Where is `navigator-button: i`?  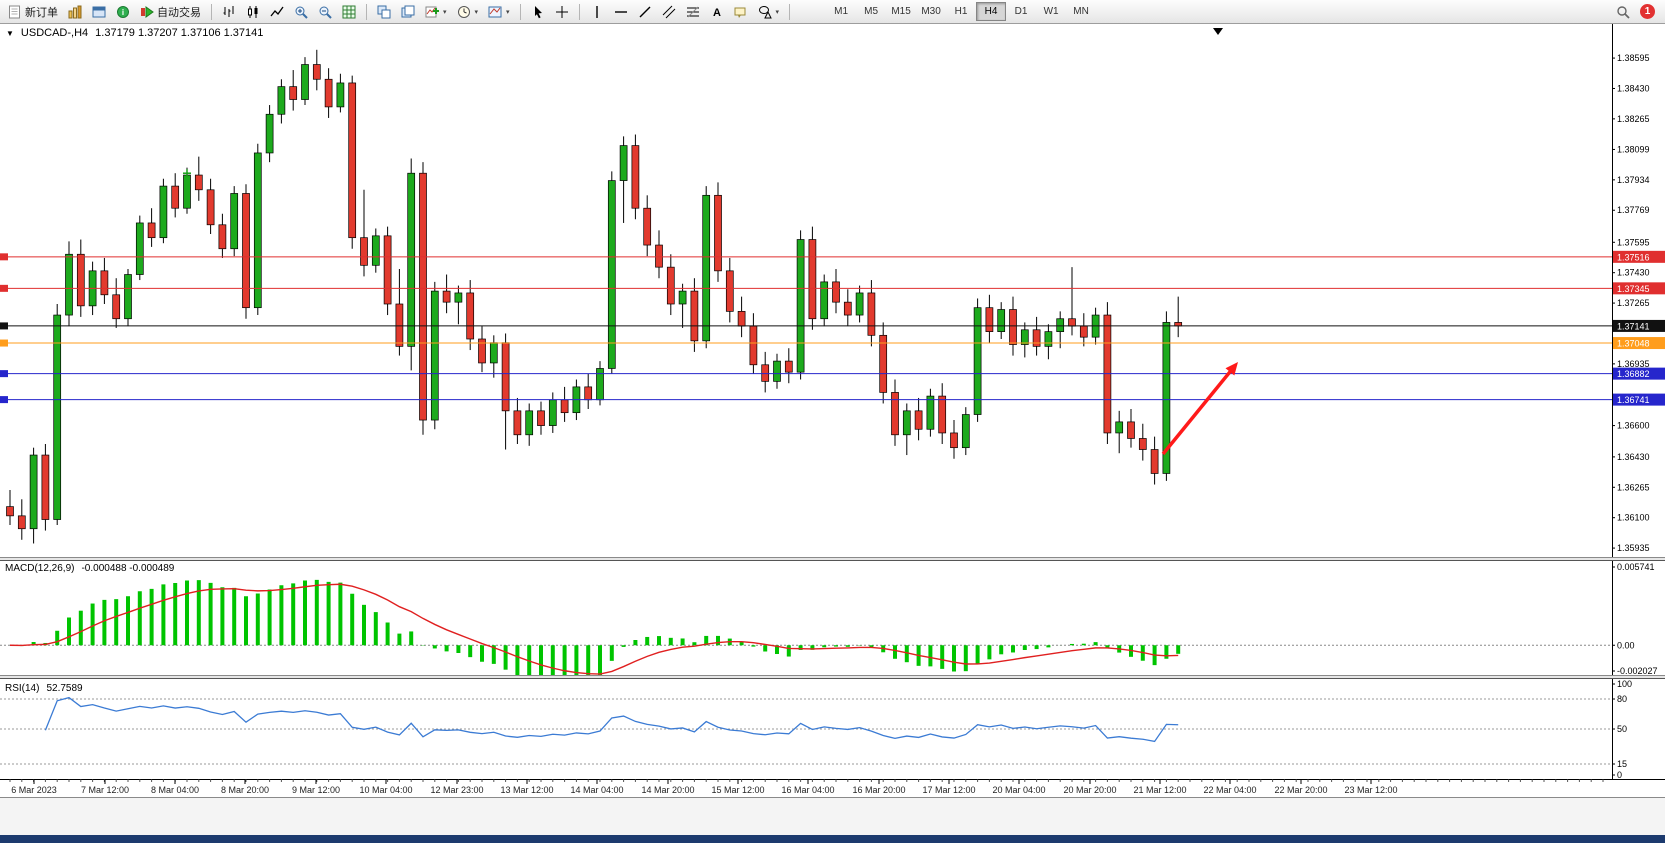 navigator-button: i is located at coordinates (123, 12).